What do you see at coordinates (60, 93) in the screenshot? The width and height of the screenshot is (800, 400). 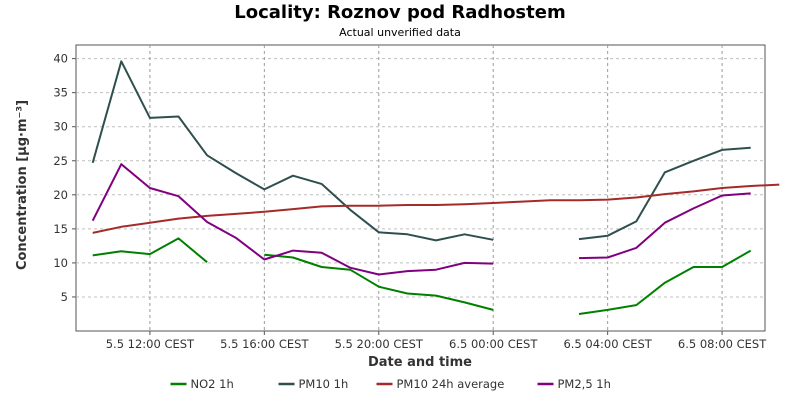 I see `y-tick-label: 35` at bounding box center [60, 93].